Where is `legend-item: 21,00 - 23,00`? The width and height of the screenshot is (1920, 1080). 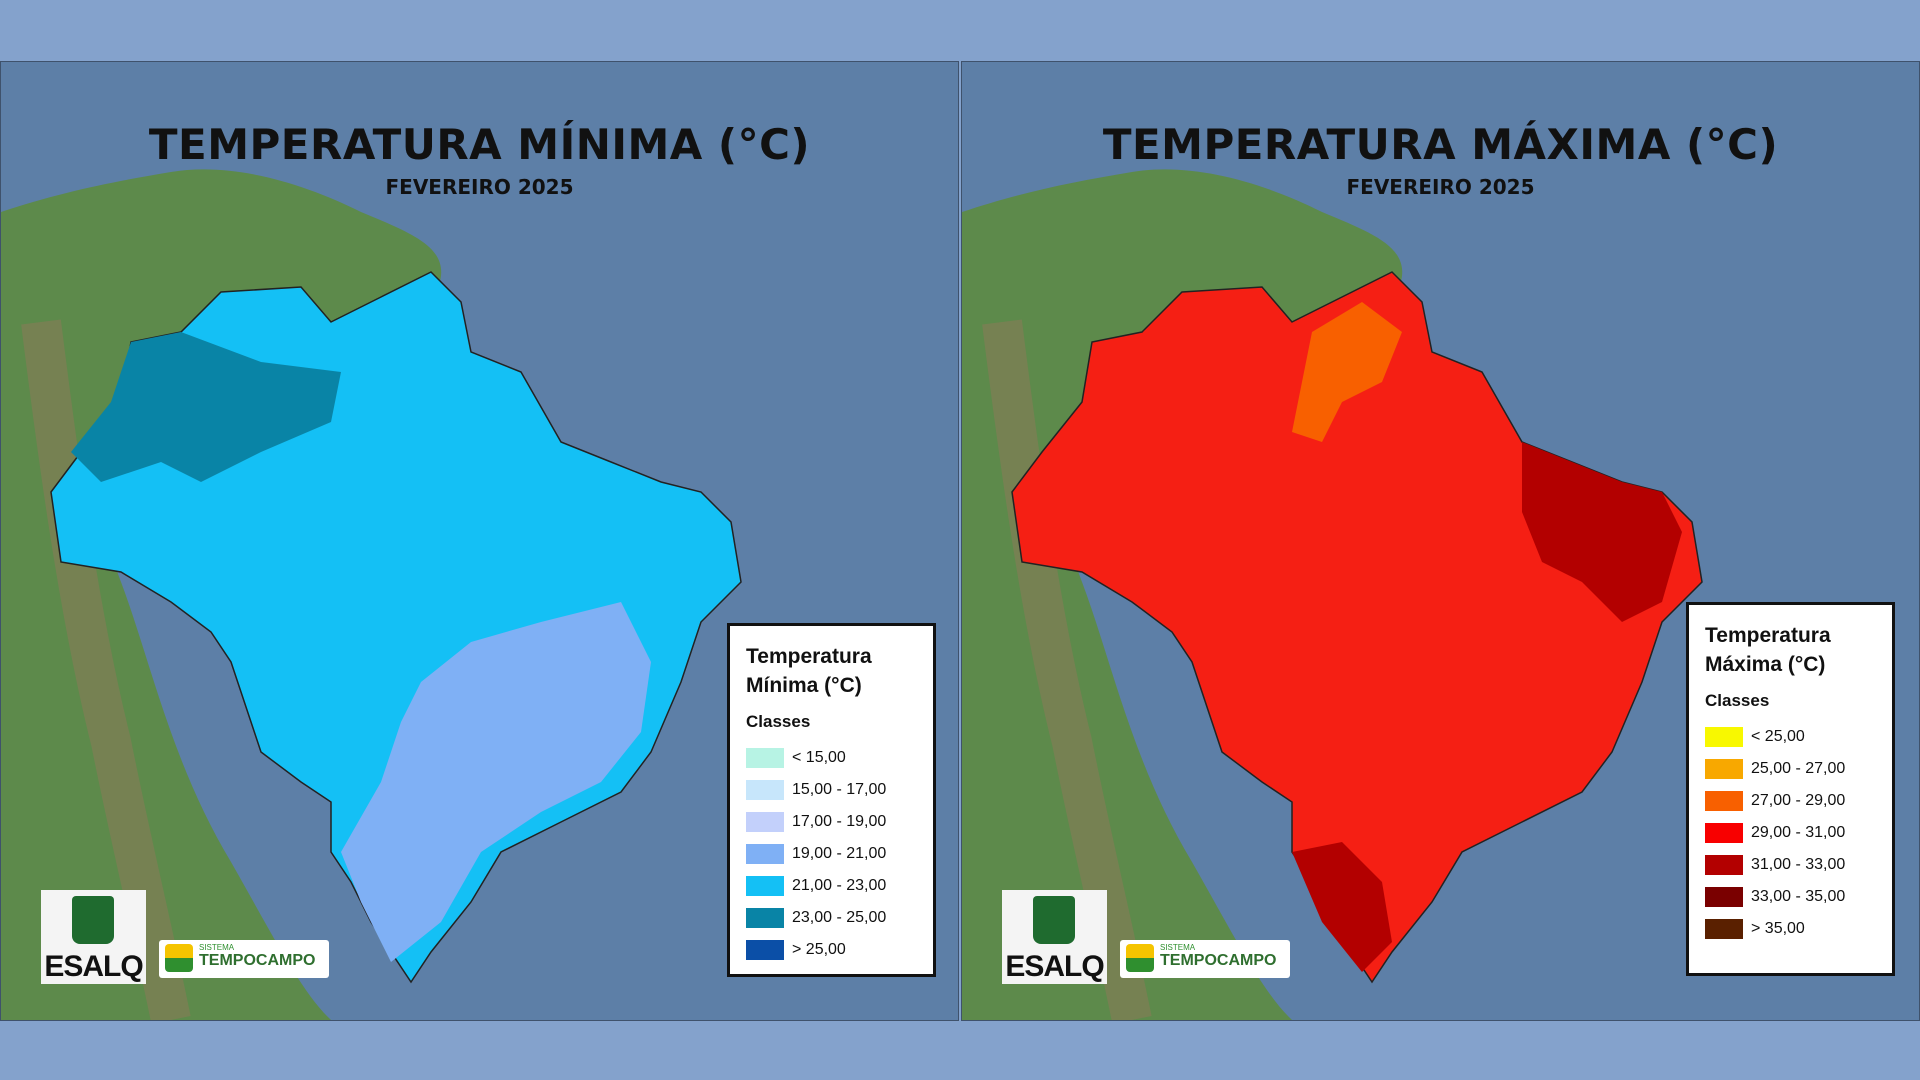
legend-item: 21,00 - 23,00 is located at coordinates (831, 886).